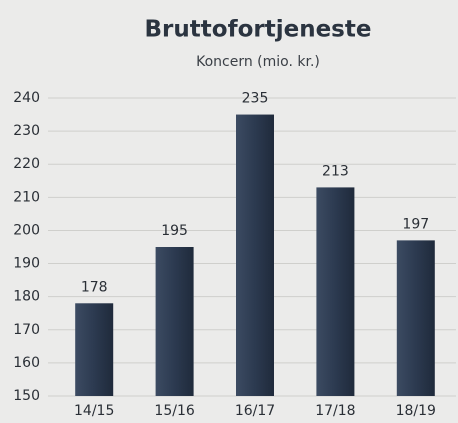 The height and width of the screenshot is (423, 458). I want to click on y-tick-label: 190, so click(26, 264).